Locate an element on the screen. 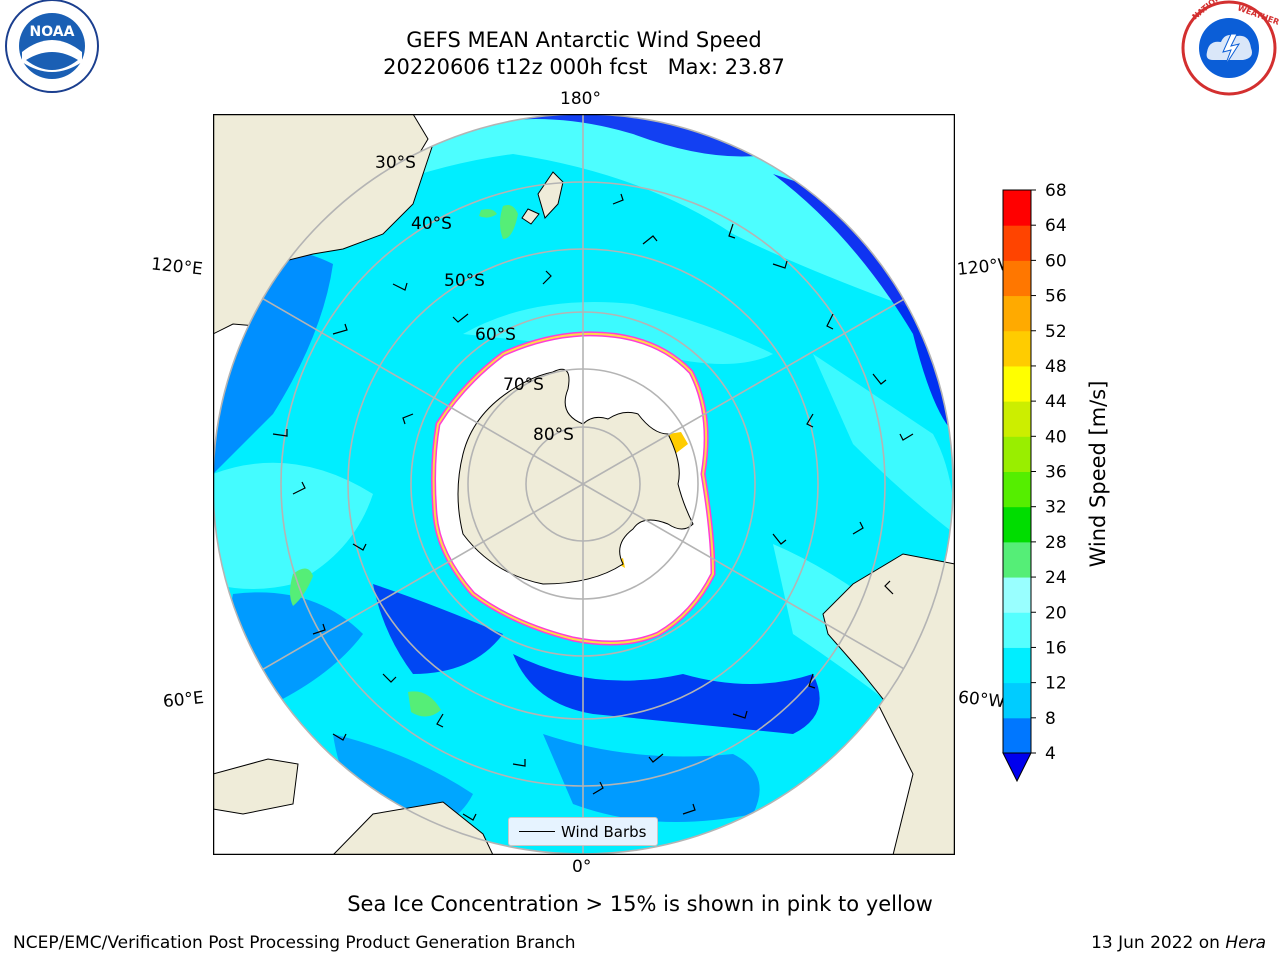  colorbar-tick-label: 4 is located at coordinates (1050, 754).